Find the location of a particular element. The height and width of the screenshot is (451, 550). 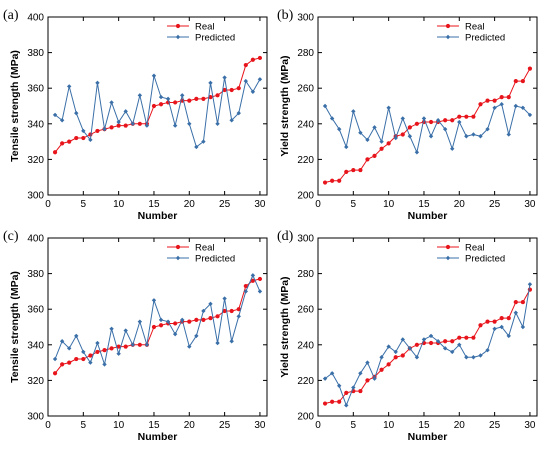

panel-label: (b) is located at coordinates (285, 15).